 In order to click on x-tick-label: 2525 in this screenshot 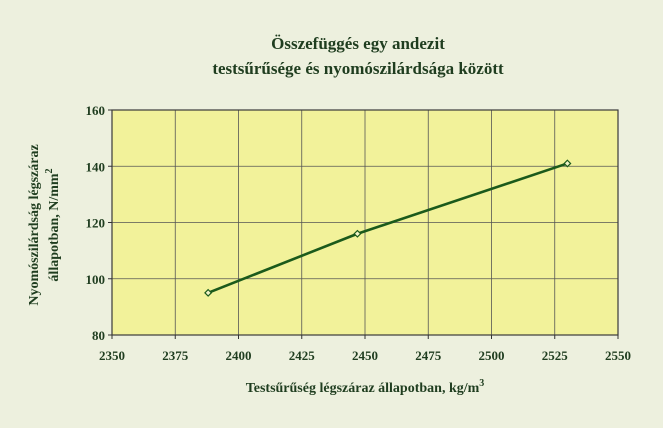, I will do `click(555, 355)`.